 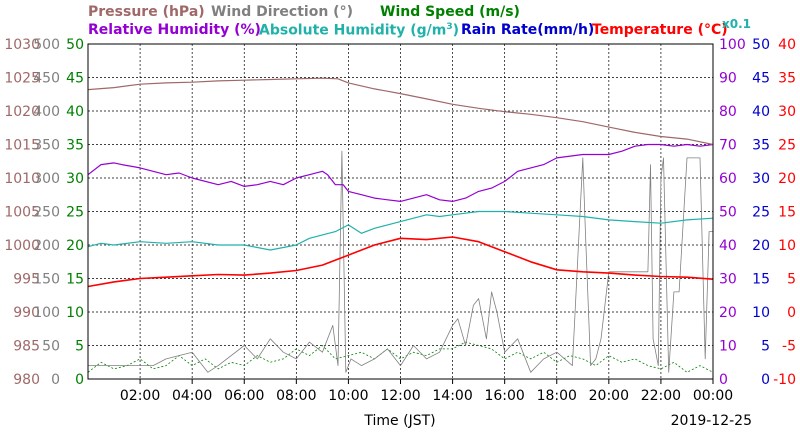 What do you see at coordinates (761, 213) in the screenshot?
I see `tick-label-rain: 25` at bounding box center [761, 213].